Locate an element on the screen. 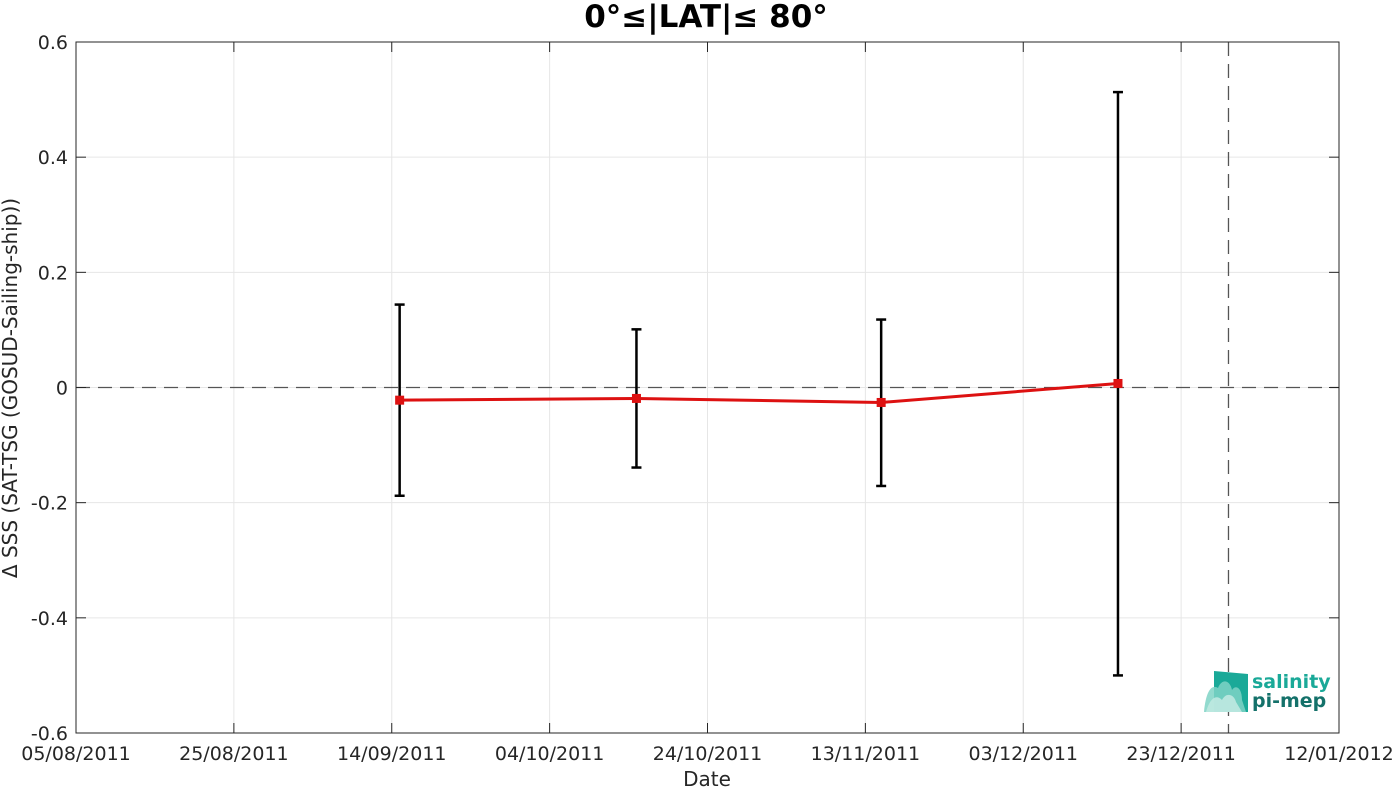  chart-title: 0°≤|LAT|≤ 80° is located at coordinates (706, 17).